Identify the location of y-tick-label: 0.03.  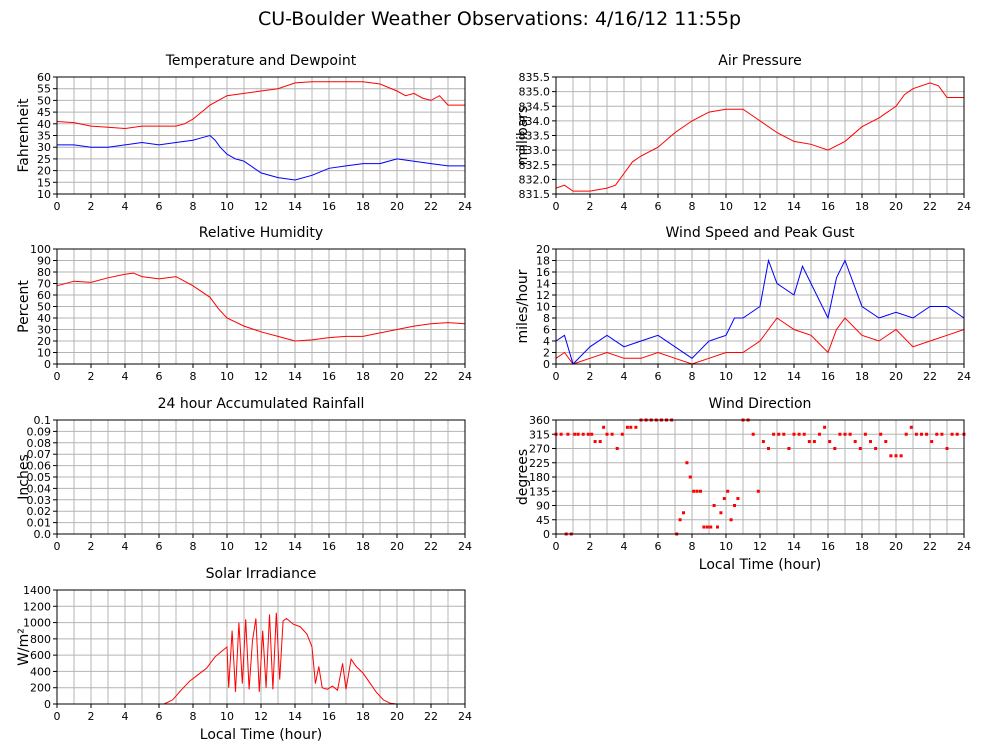
(39, 500).